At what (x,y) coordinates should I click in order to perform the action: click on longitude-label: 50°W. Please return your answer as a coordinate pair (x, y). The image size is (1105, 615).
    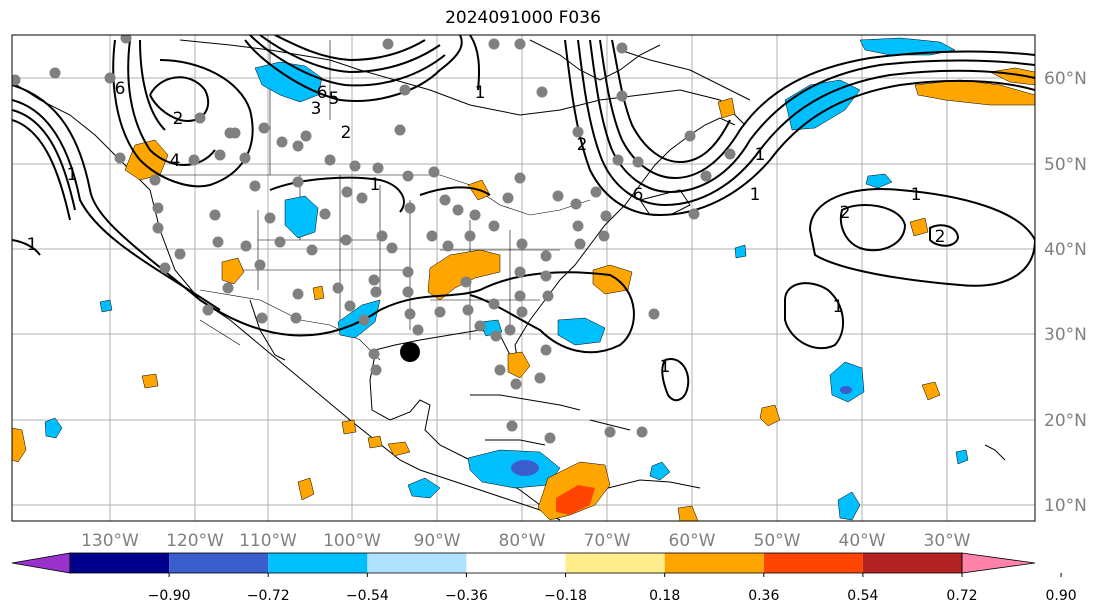
    Looking at the image, I should click on (777, 541).